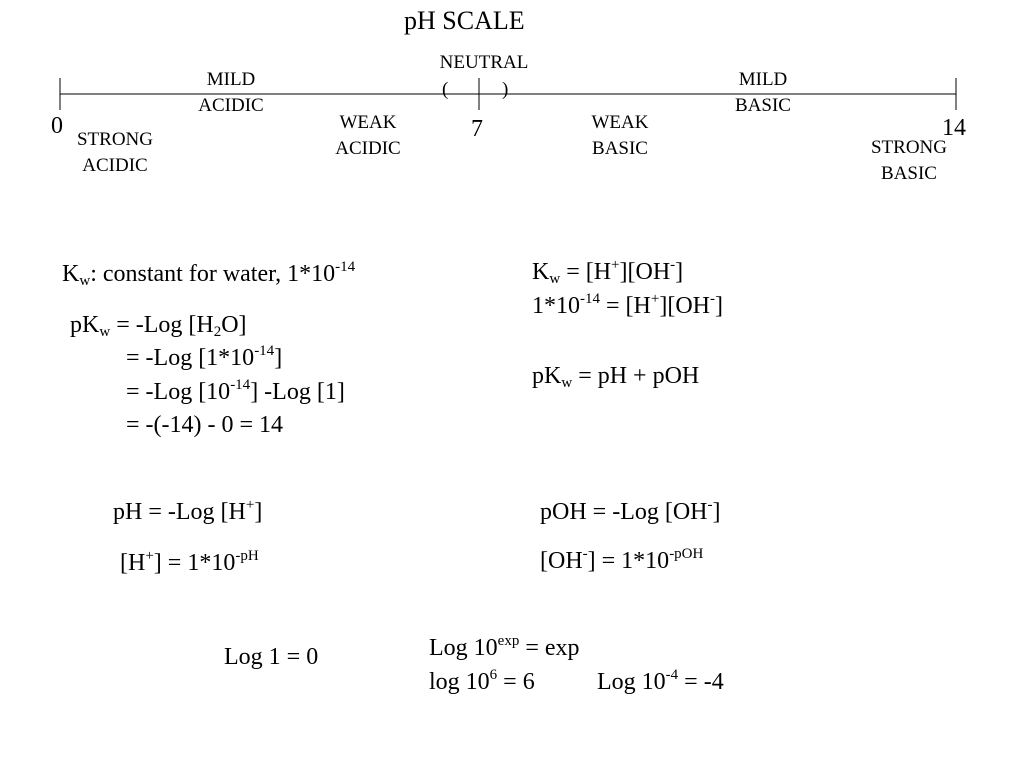 The image size is (1024, 768). Describe the element at coordinates (763, 92) in the screenshot. I see `mild-basic-label: MILD BASIC` at that location.